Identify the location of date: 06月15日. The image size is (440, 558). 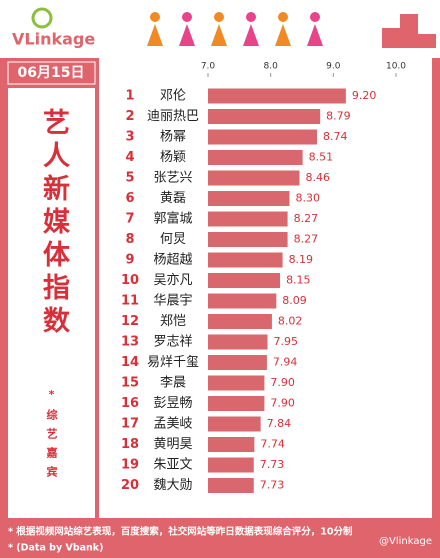
(51, 73).